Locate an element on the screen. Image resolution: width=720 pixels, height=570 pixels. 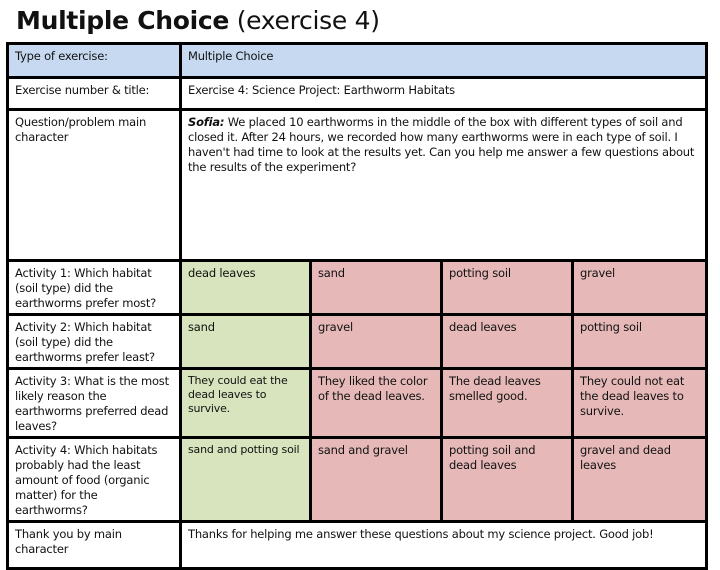
page-title: Multiple Choice (exercise 4) is located at coordinates (198, 21).